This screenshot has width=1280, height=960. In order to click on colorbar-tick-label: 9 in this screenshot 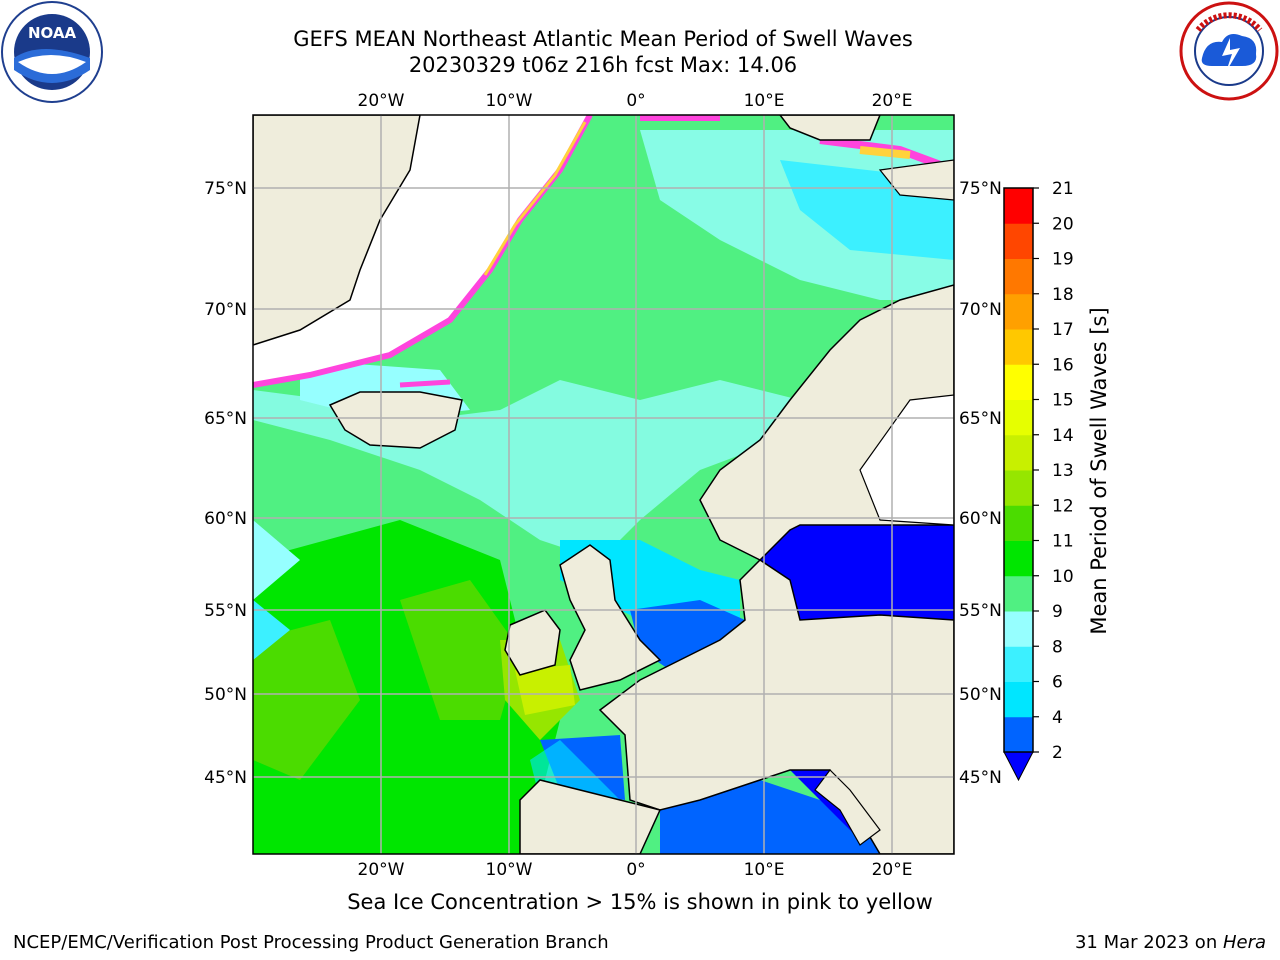, I will do `click(1057, 612)`.